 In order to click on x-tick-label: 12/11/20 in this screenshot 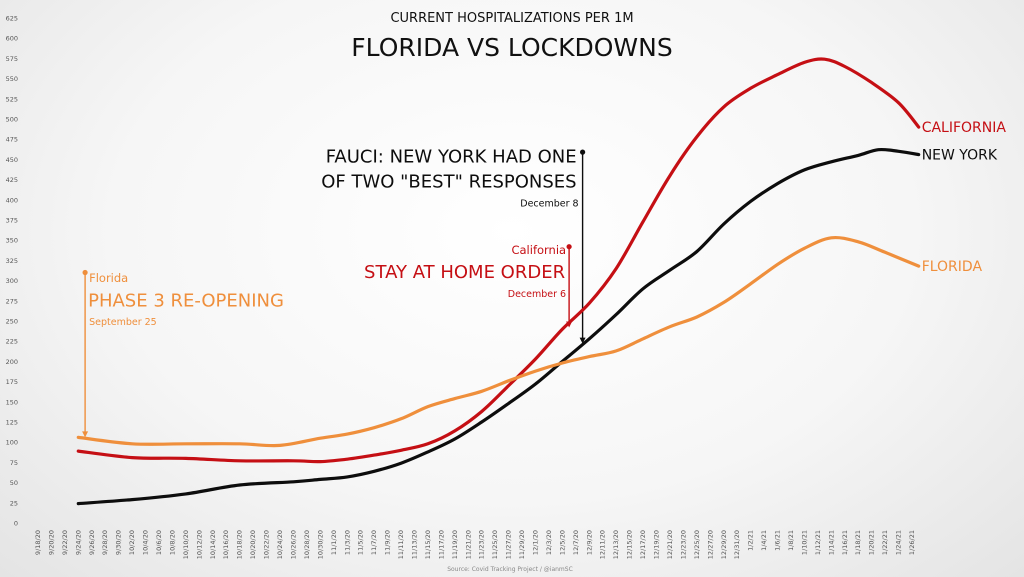, I will do `click(603, 544)`.